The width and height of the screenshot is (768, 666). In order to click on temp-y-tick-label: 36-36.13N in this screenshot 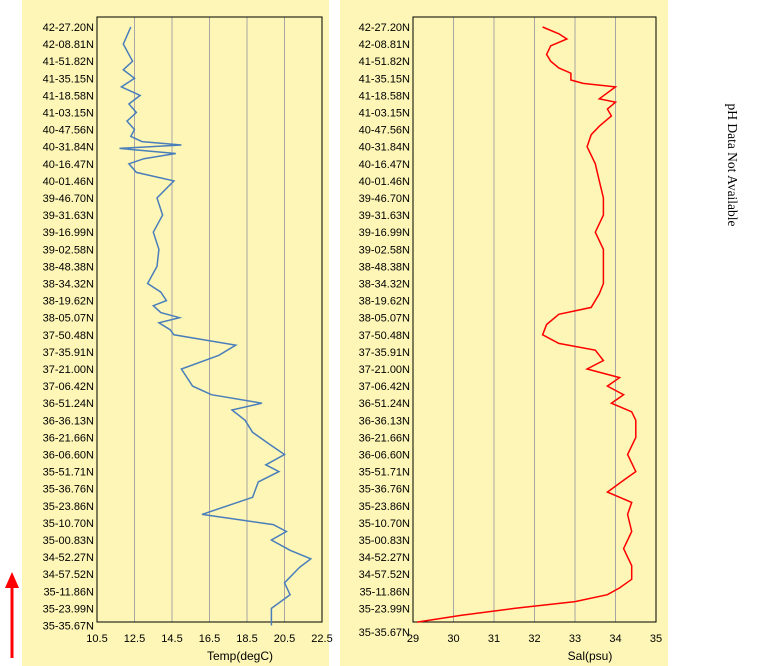, I will do `click(68, 421)`.